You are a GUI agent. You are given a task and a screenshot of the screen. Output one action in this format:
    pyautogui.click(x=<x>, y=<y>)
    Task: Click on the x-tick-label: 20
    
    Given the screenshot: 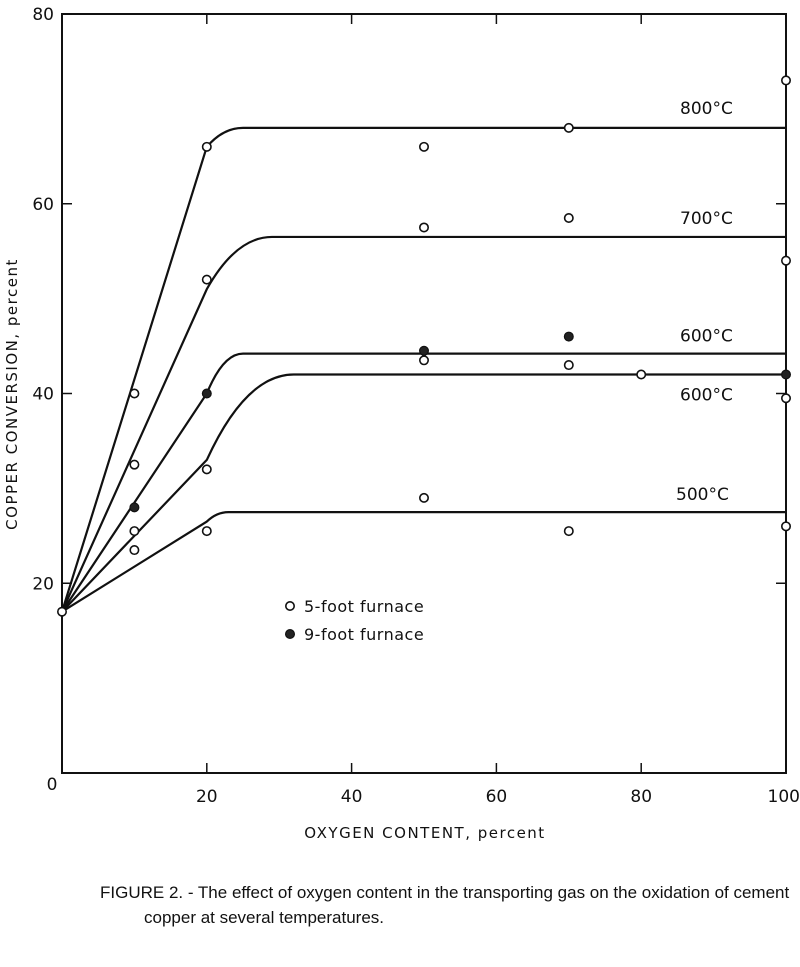 What is the action you would take?
    pyautogui.click(x=207, y=797)
    